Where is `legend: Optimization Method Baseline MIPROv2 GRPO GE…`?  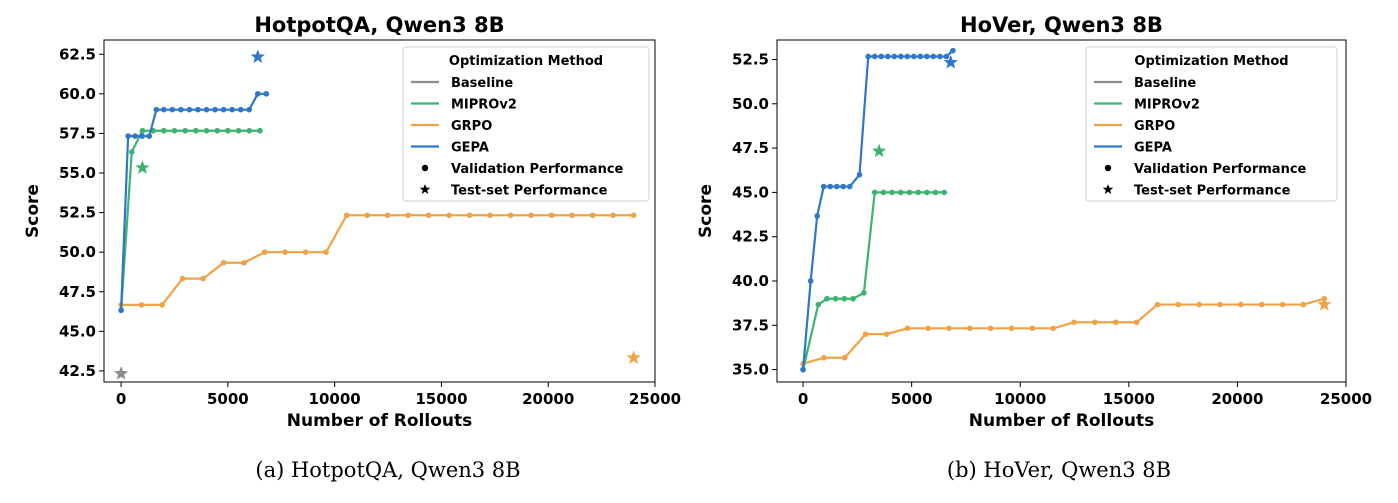 legend: Optimization Method Baseline MIPROv2 GRPO GE… is located at coordinates (1211, 124).